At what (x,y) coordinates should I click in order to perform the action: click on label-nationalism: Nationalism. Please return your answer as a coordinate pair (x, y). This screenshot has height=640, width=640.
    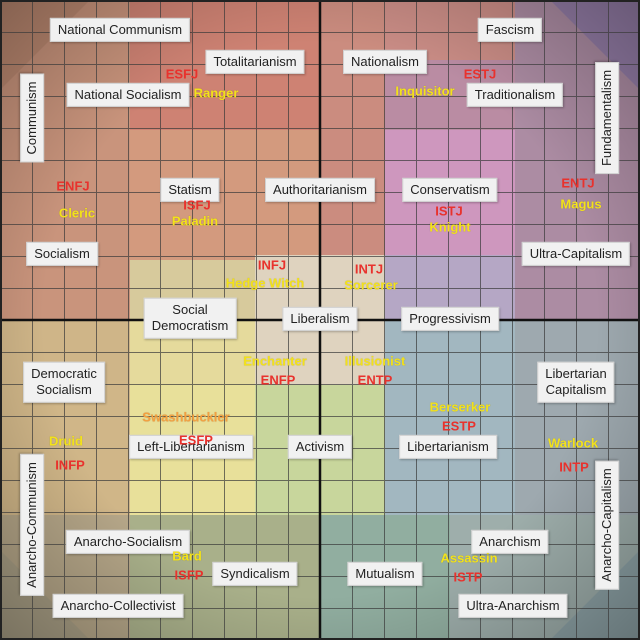
    Looking at the image, I should click on (385, 62).